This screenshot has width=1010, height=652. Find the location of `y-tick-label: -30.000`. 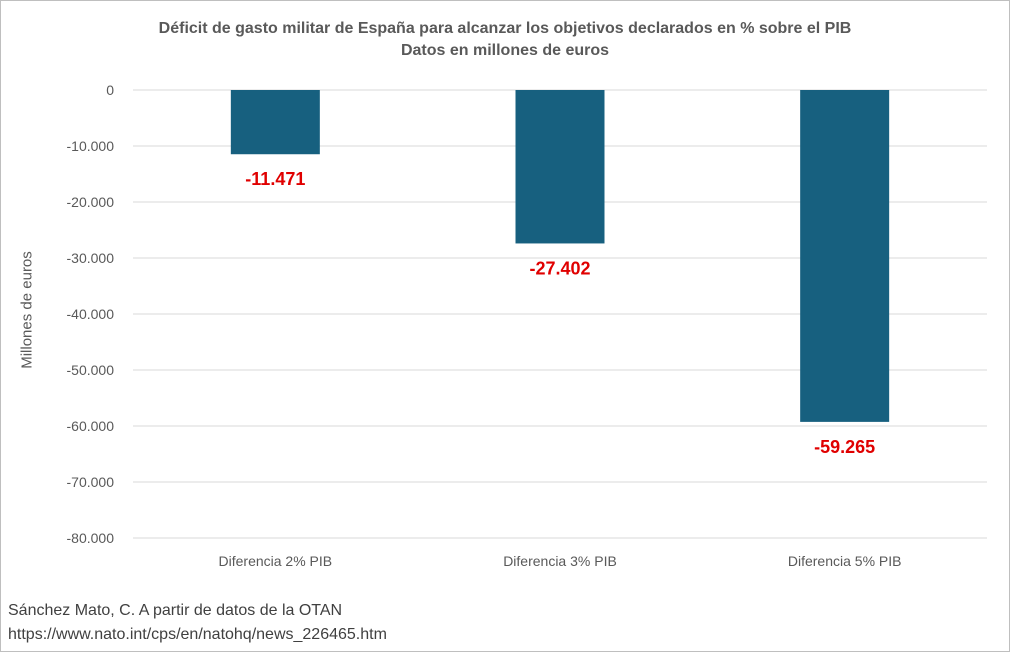

y-tick-label: -30.000 is located at coordinates (91, 258).